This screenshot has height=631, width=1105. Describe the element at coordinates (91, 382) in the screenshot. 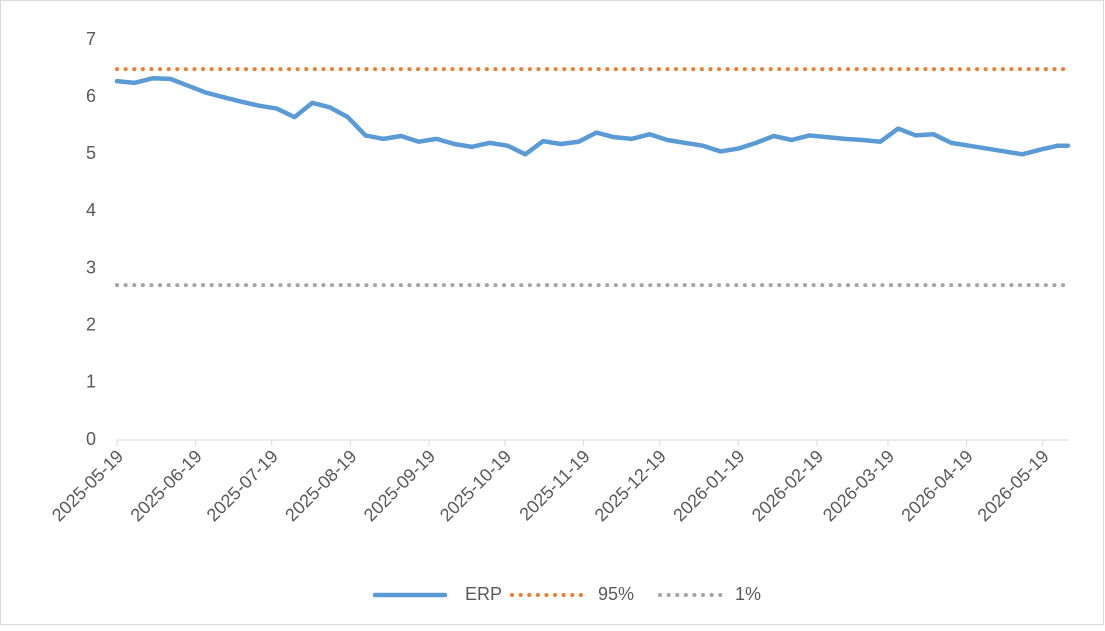

I see `y-tick-label: 1` at that location.